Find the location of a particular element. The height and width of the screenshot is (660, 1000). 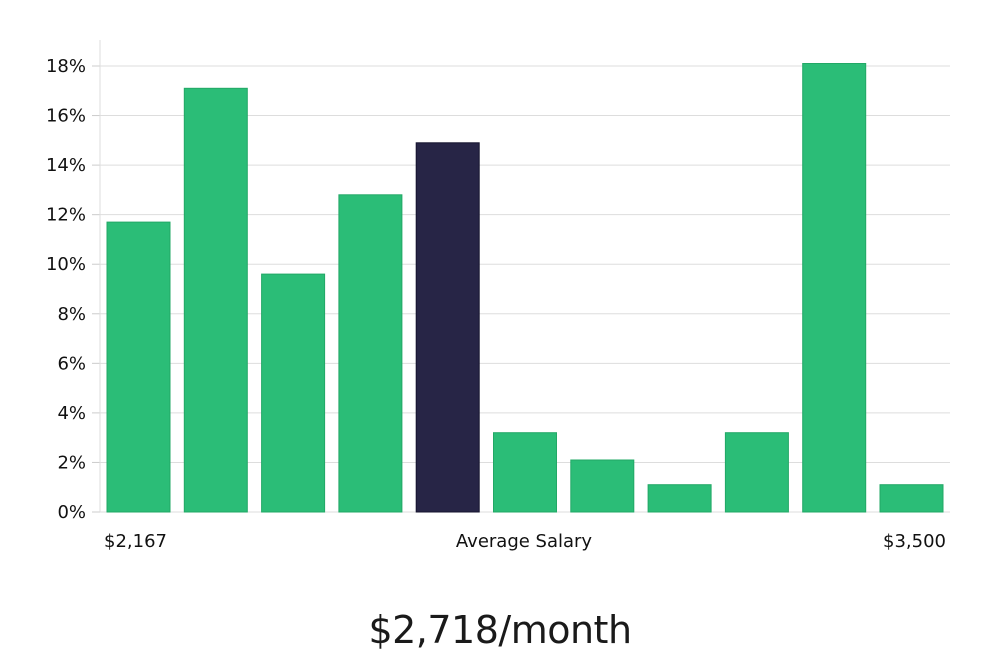

x-center-label: Average Salary is located at coordinates (524, 541).